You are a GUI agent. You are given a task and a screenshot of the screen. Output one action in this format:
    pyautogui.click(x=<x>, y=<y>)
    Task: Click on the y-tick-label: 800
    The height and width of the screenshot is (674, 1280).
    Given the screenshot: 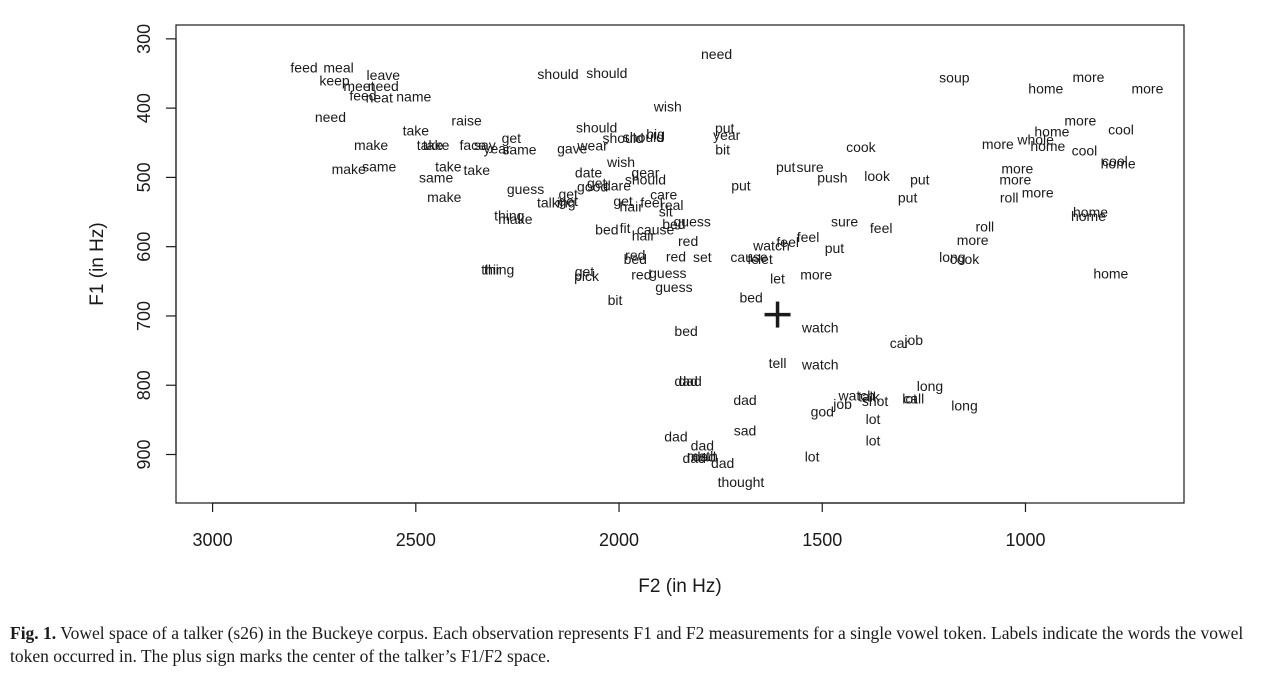 What is the action you would take?
    pyautogui.click(x=144, y=385)
    